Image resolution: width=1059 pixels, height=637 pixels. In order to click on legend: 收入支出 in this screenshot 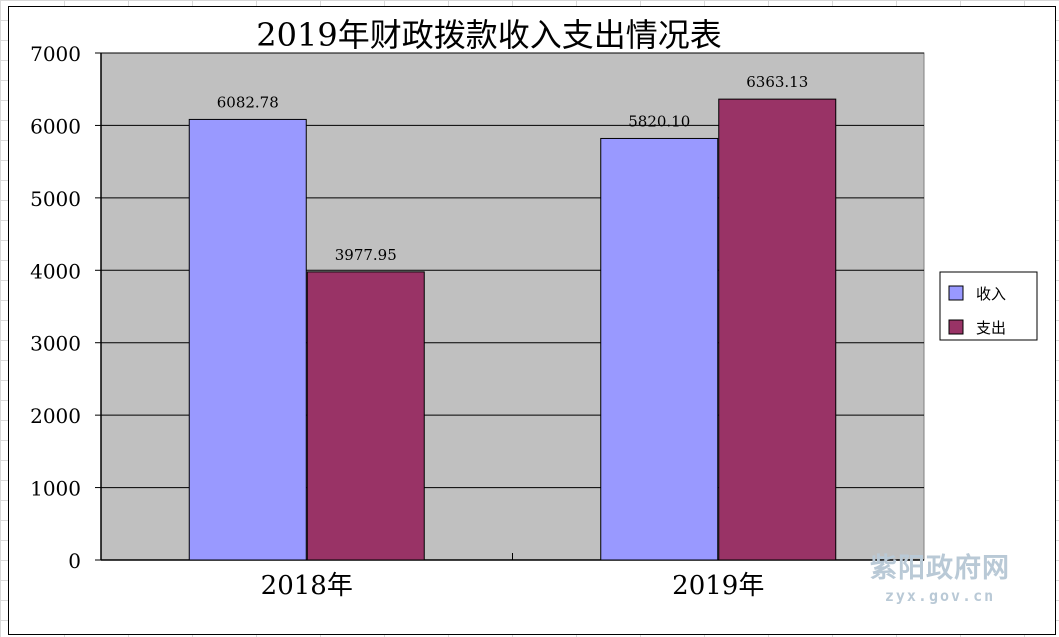, I will do `click(988, 306)`.